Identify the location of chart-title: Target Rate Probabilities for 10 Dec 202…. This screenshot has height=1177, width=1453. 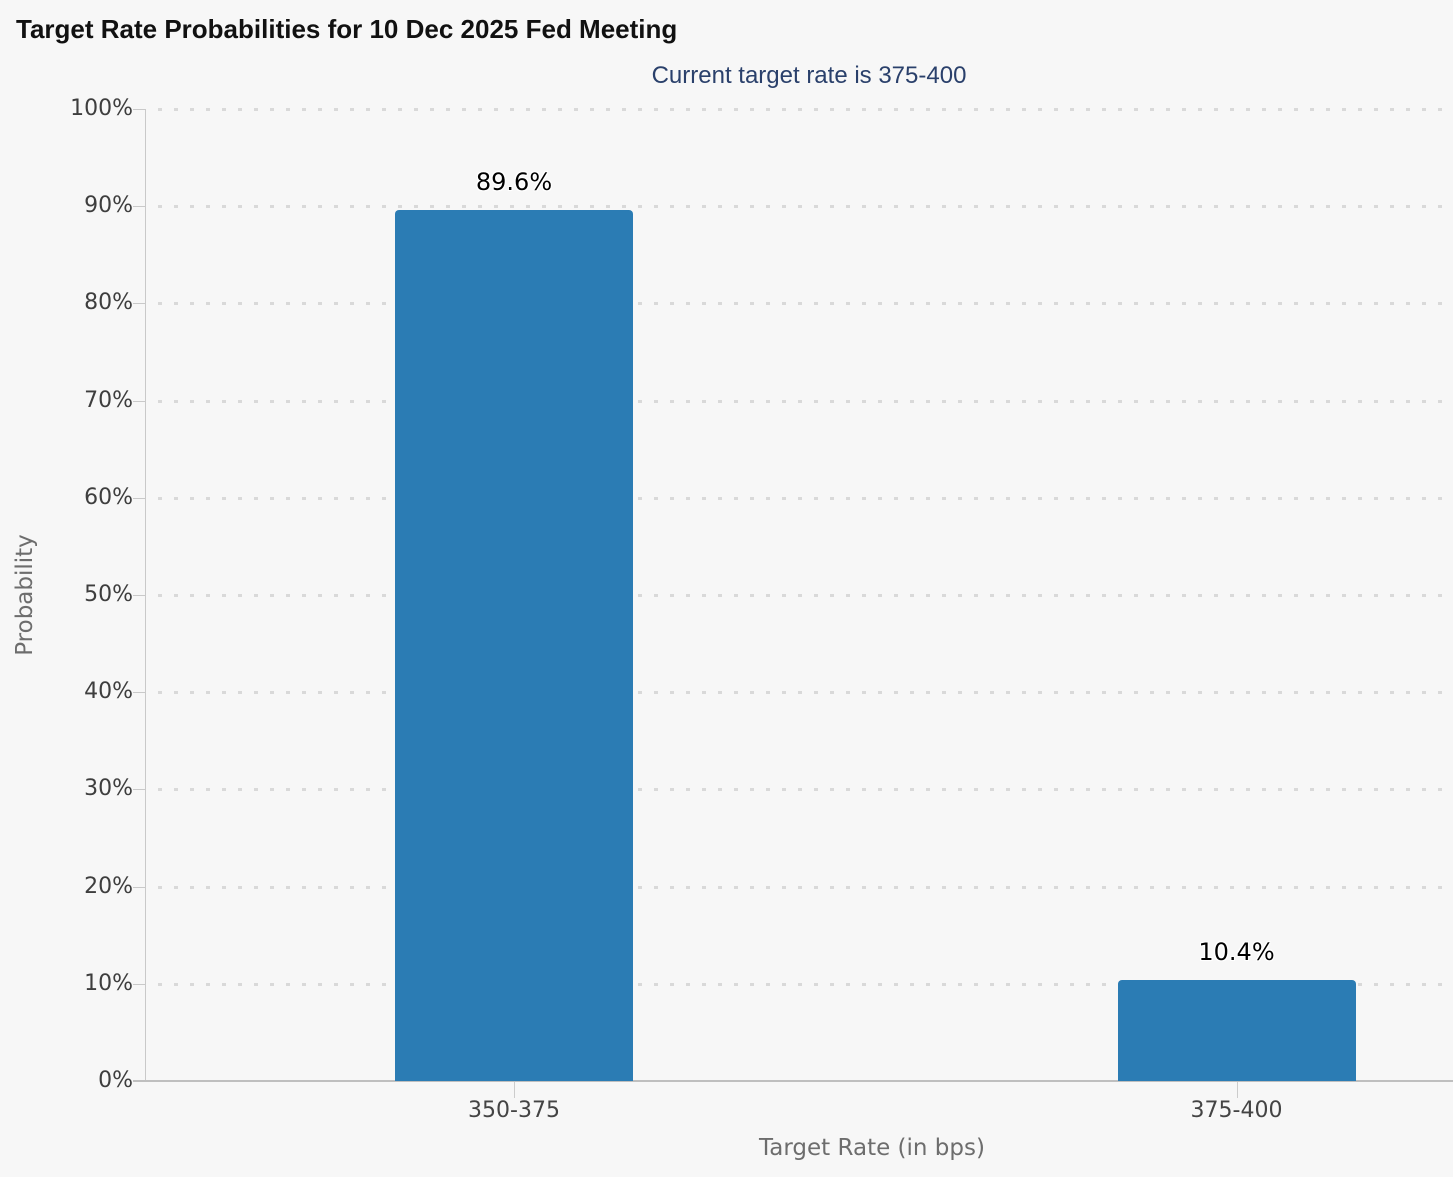
(347, 29).